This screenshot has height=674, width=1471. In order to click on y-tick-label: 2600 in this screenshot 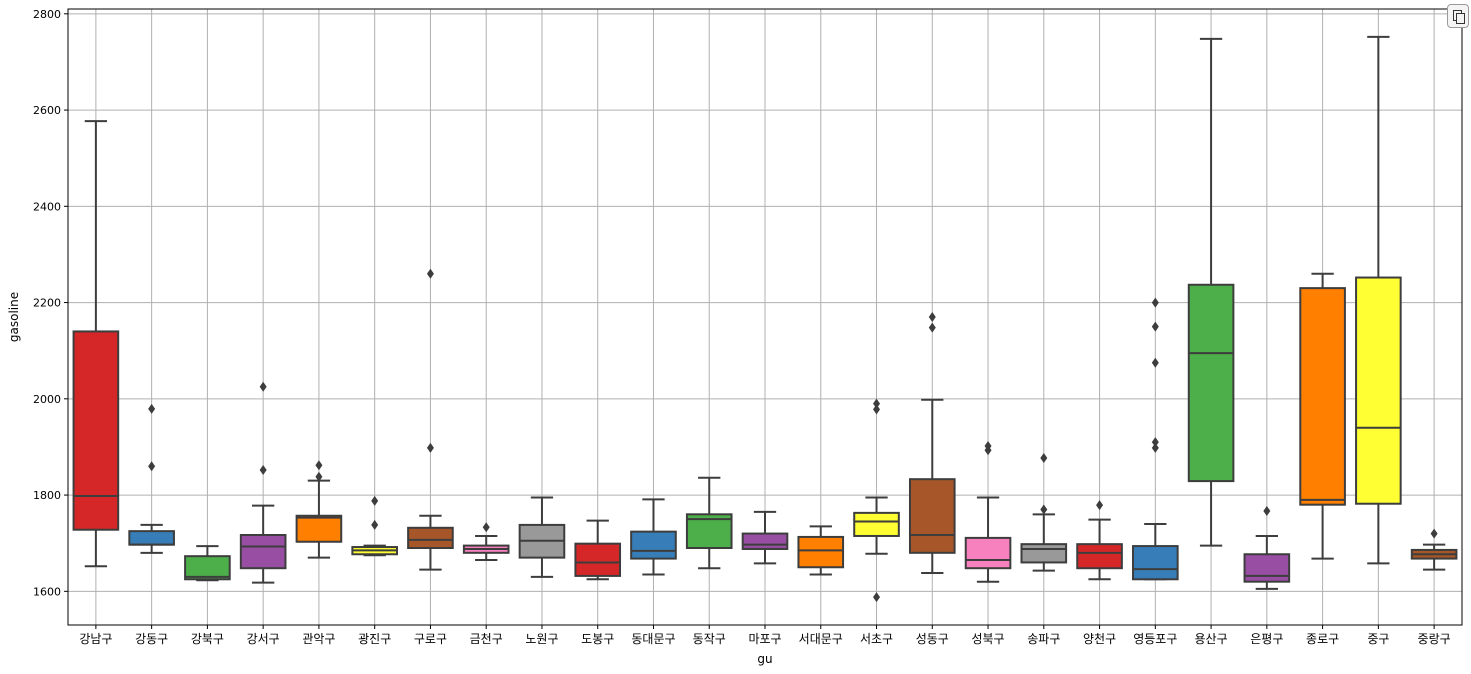, I will do `click(47, 110)`.